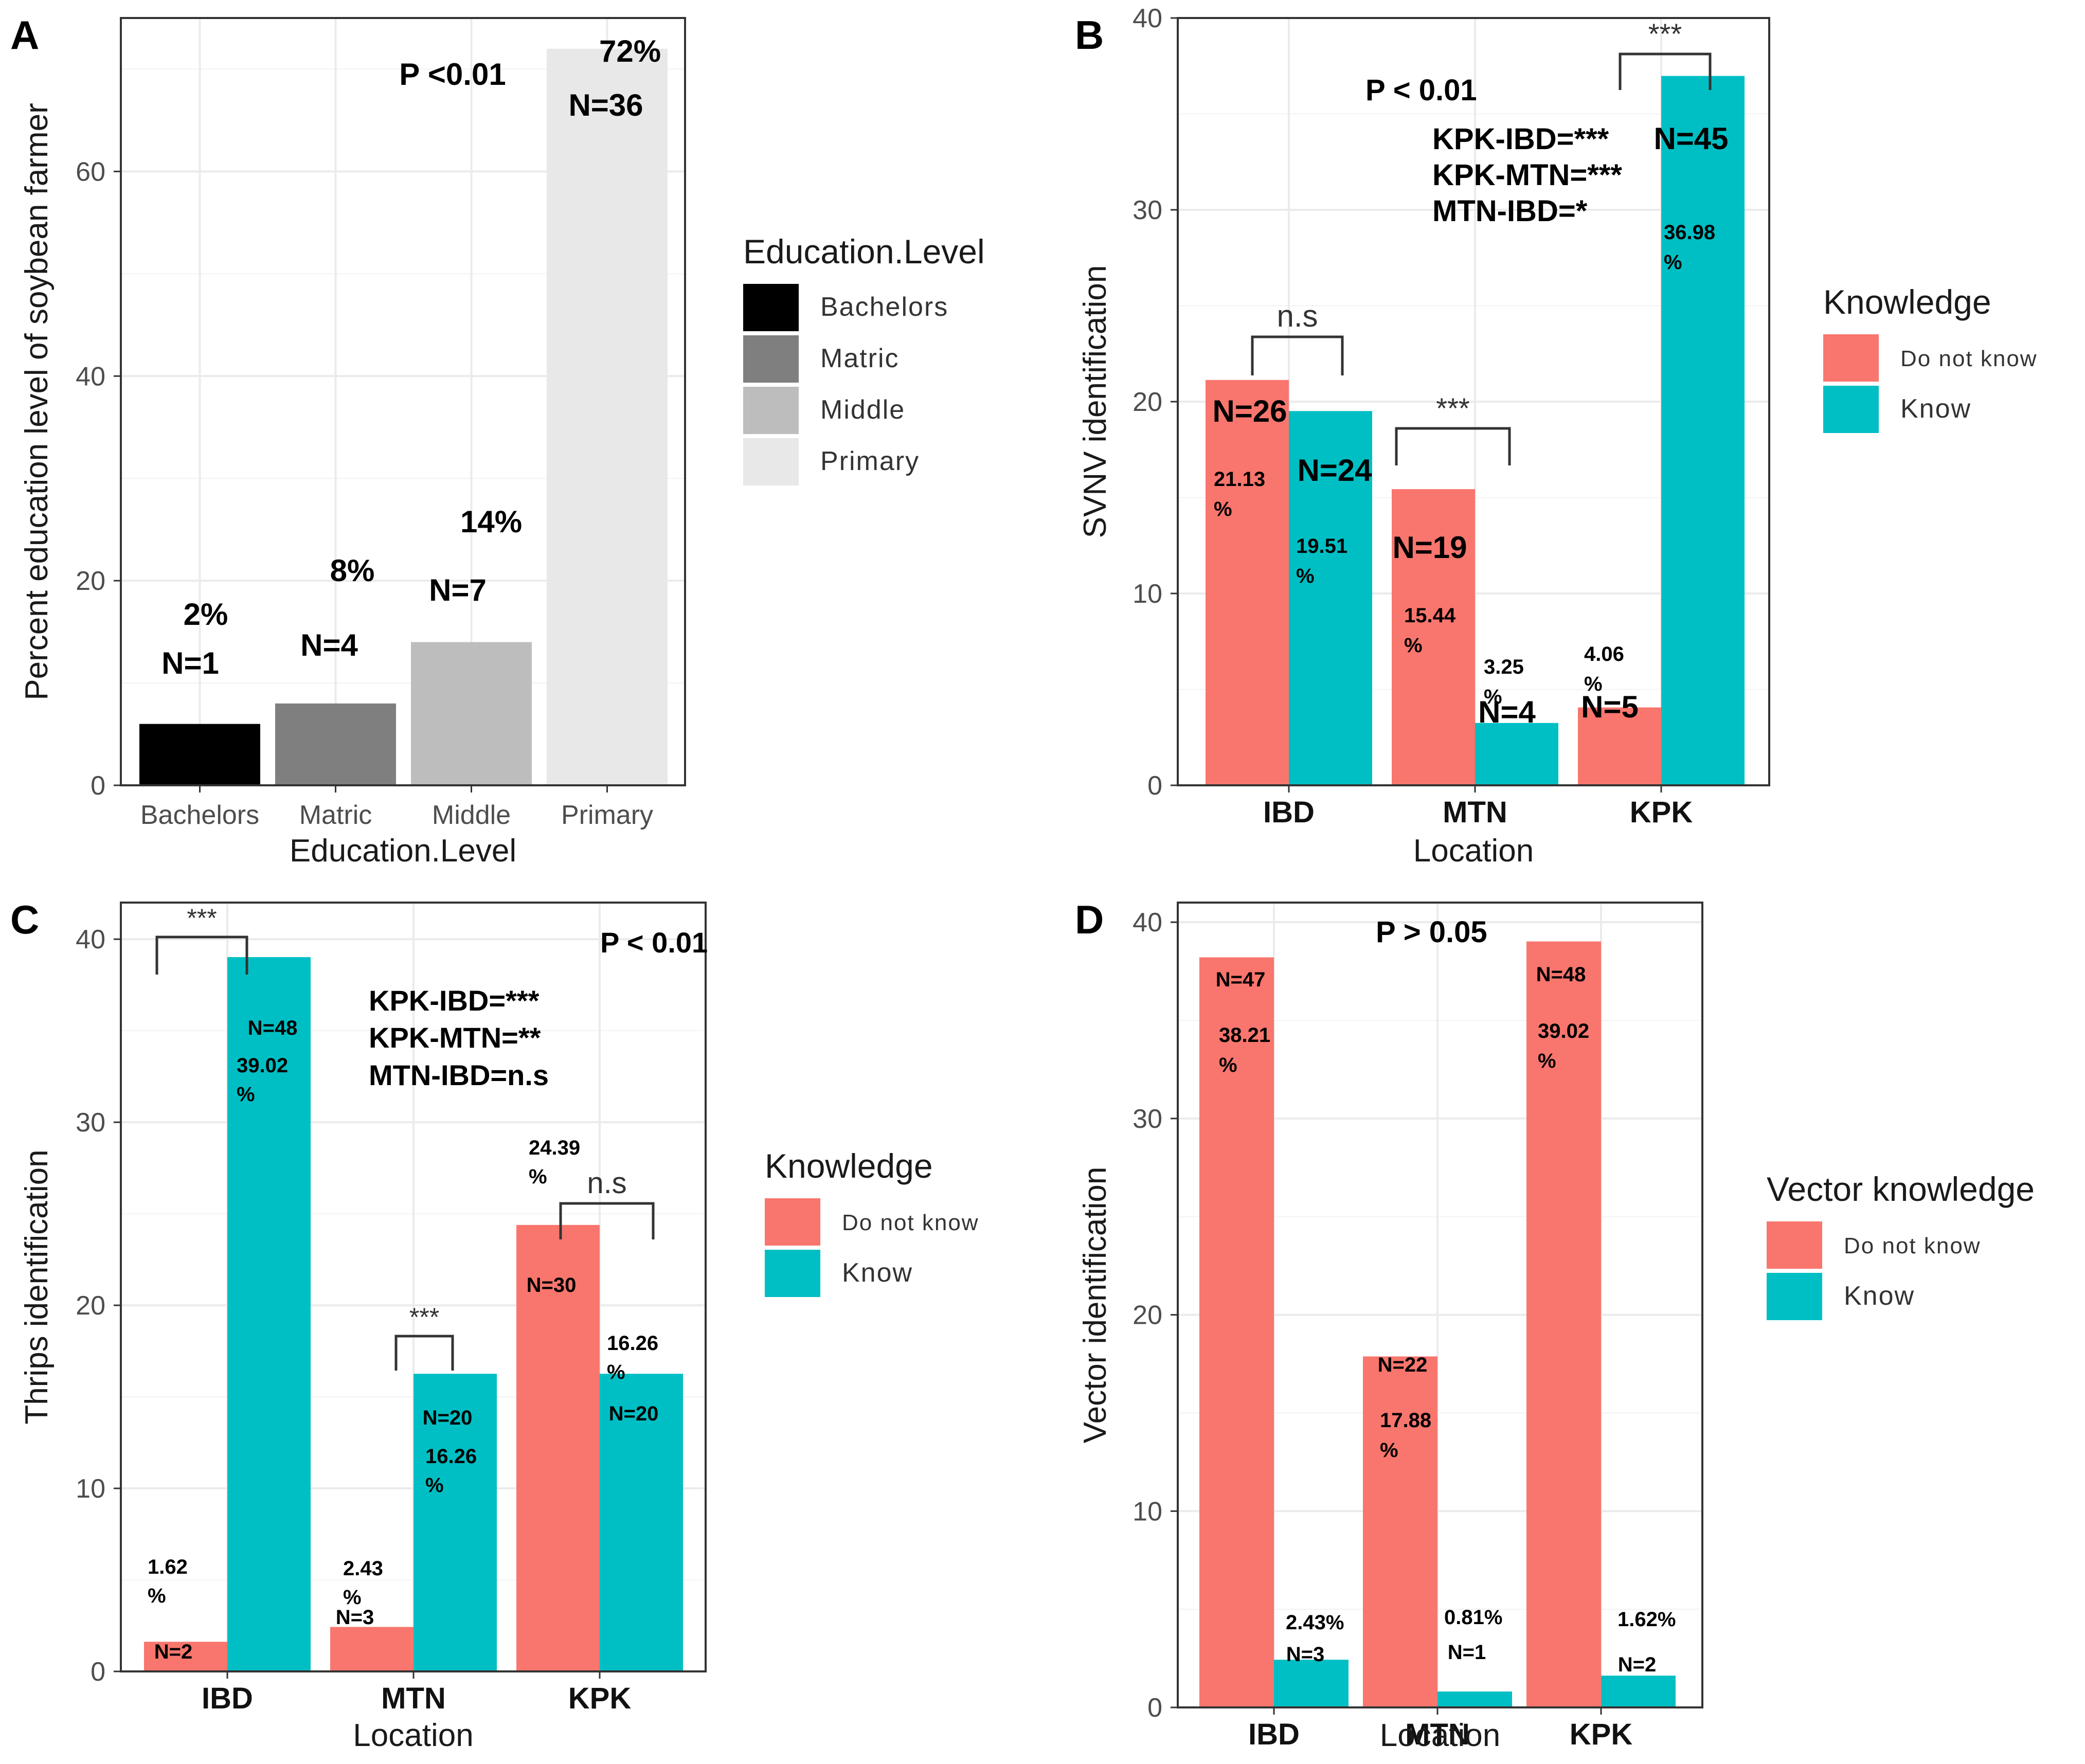 The height and width of the screenshot is (1764, 2085). I want to click on panel-letter: D, so click(1089, 919).